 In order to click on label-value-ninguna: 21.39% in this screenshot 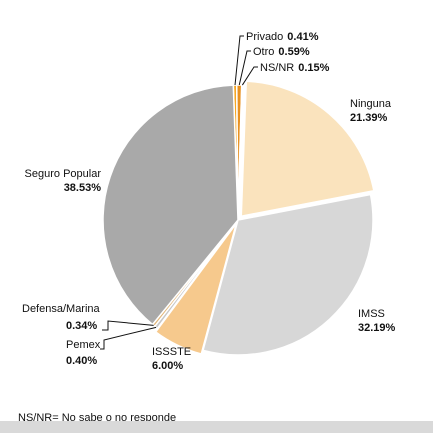, I will do `click(369, 118)`.